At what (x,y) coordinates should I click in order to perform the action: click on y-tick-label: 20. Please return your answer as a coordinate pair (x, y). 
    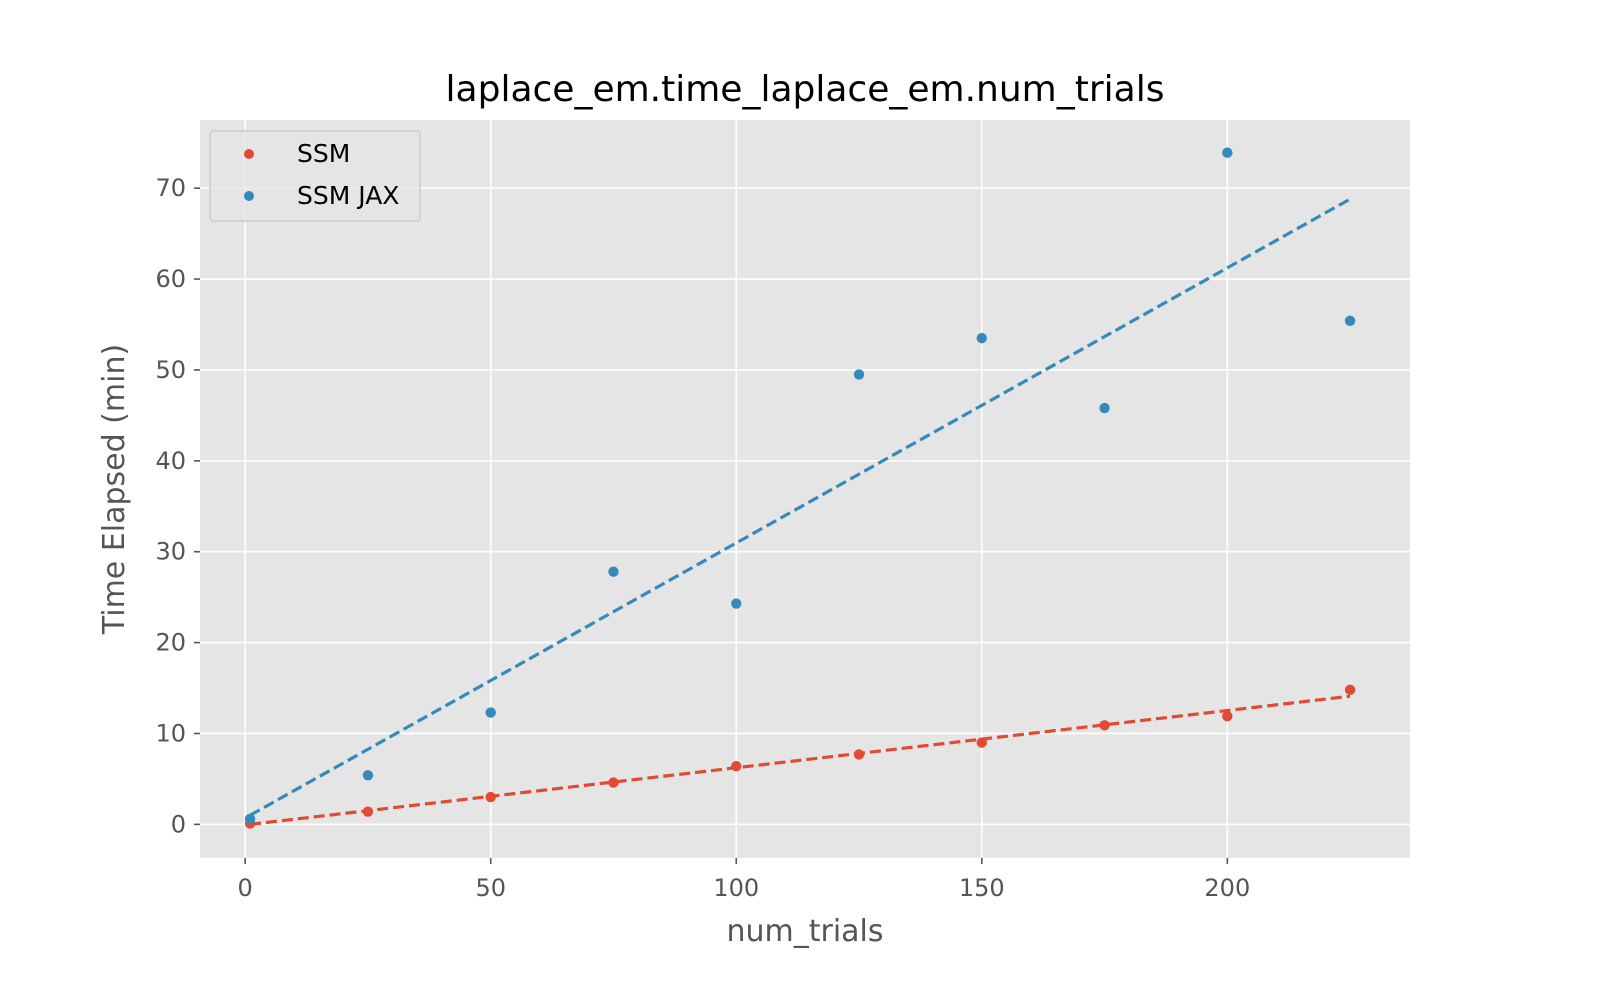
    Looking at the image, I should click on (170, 643).